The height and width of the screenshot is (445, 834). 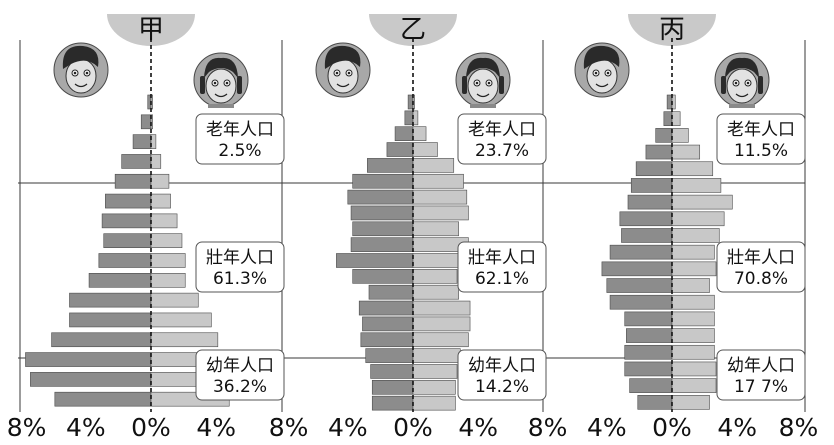 I want to click on band-value: 61.3%, so click(x=240, y=279).